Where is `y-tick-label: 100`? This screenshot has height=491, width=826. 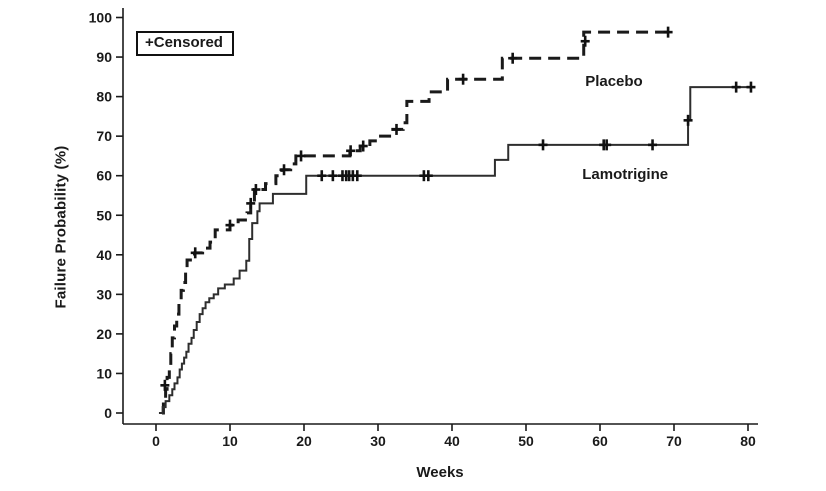
y-tick-label: 100 is located at coordinates (101, 18).